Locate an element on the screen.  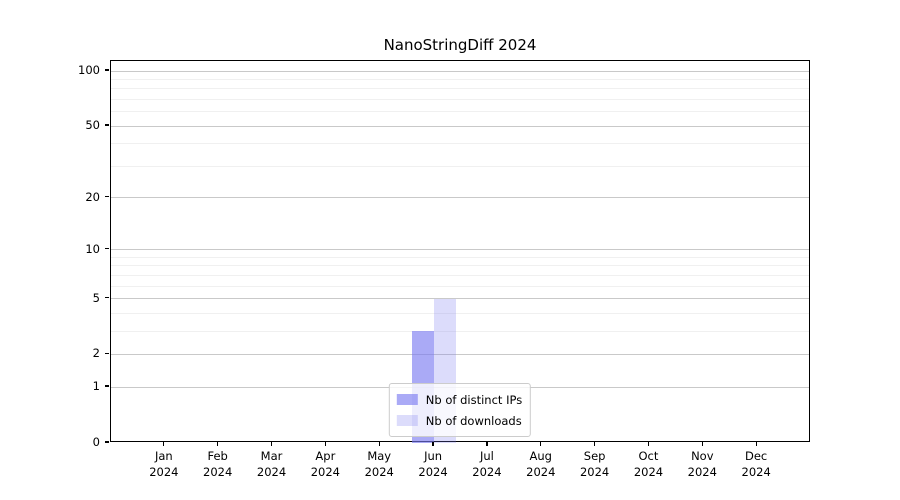
legend: Nb of distinct IPs Nb of downloads is located at coordinates (460, 410).